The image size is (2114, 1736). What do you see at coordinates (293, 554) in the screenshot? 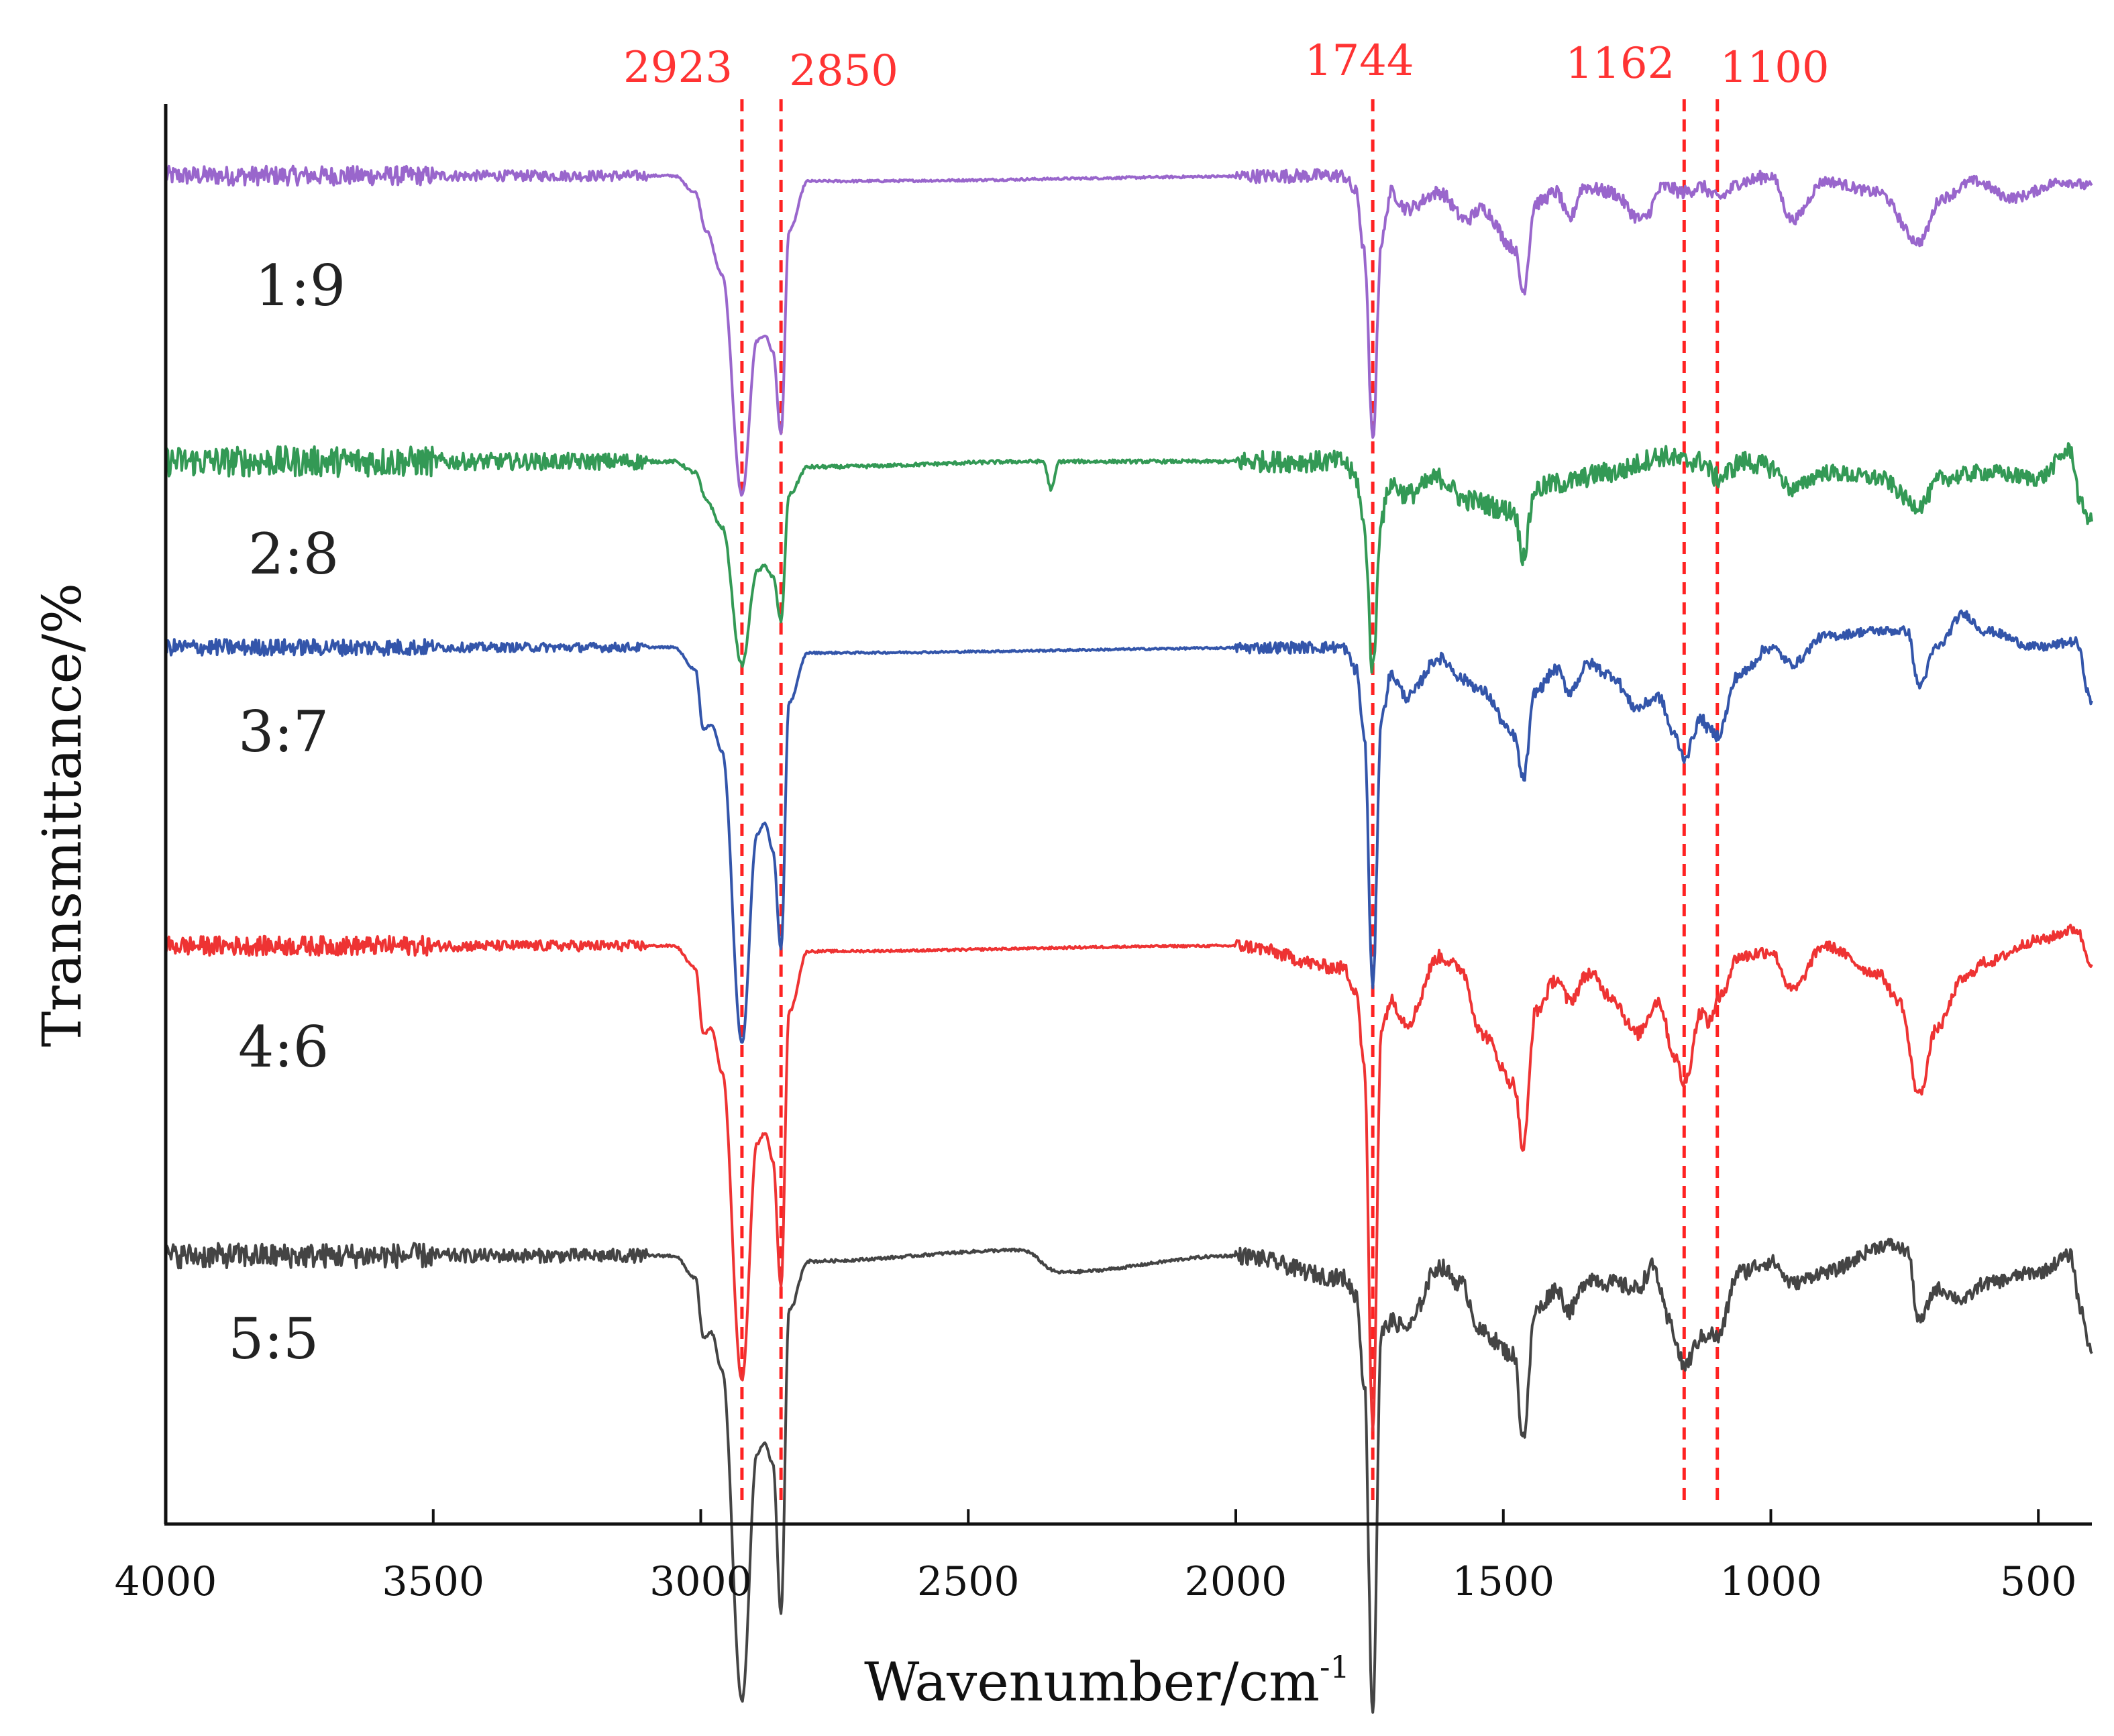
I see `series-label: 2:8` at bounding box center [293, 554].